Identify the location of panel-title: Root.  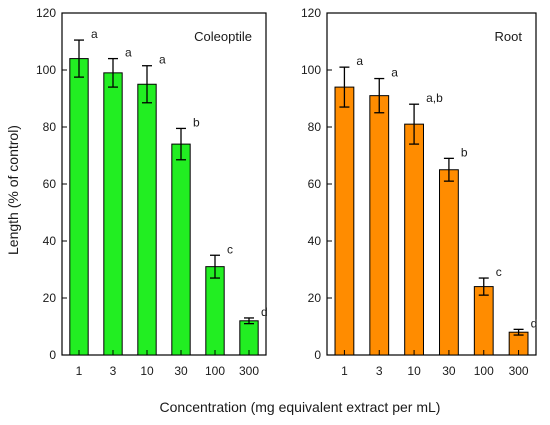
(509, 36).